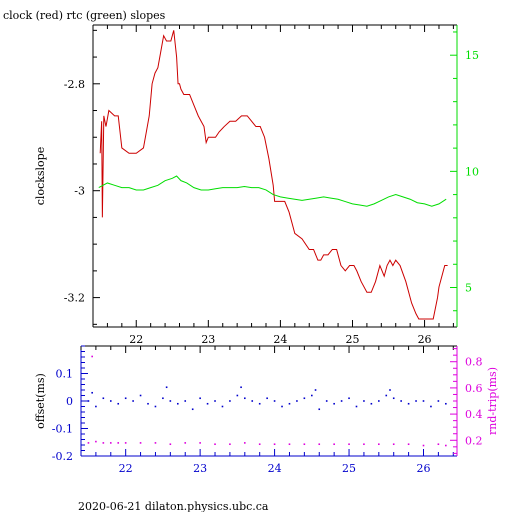  Describe the element at coordinates (79, 191) in the screenshot. I see `left-tick-label: -3` at that location.